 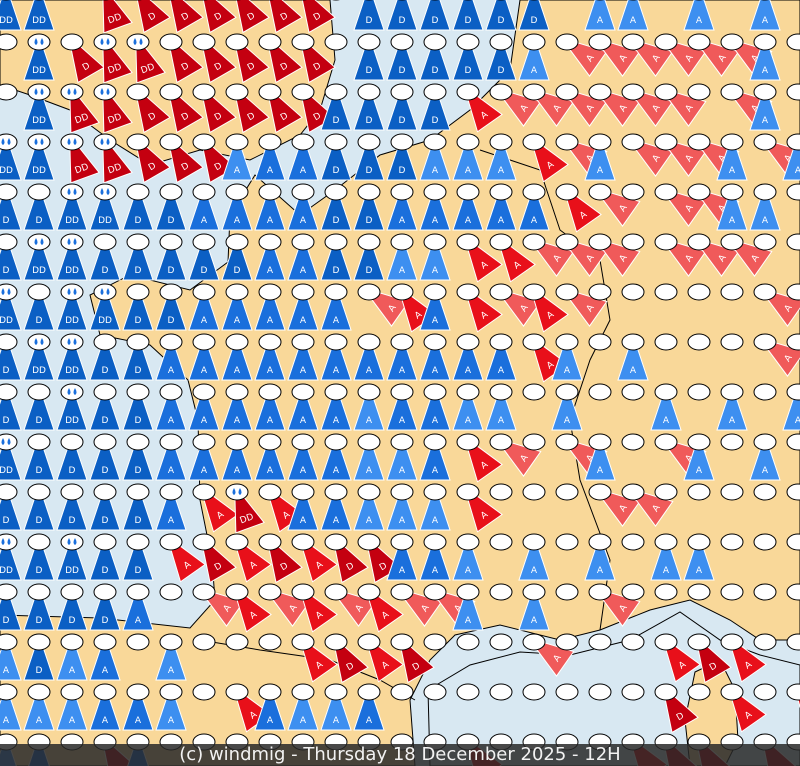 I want to click on rain-drop-icon, so click(x=72, y=391).